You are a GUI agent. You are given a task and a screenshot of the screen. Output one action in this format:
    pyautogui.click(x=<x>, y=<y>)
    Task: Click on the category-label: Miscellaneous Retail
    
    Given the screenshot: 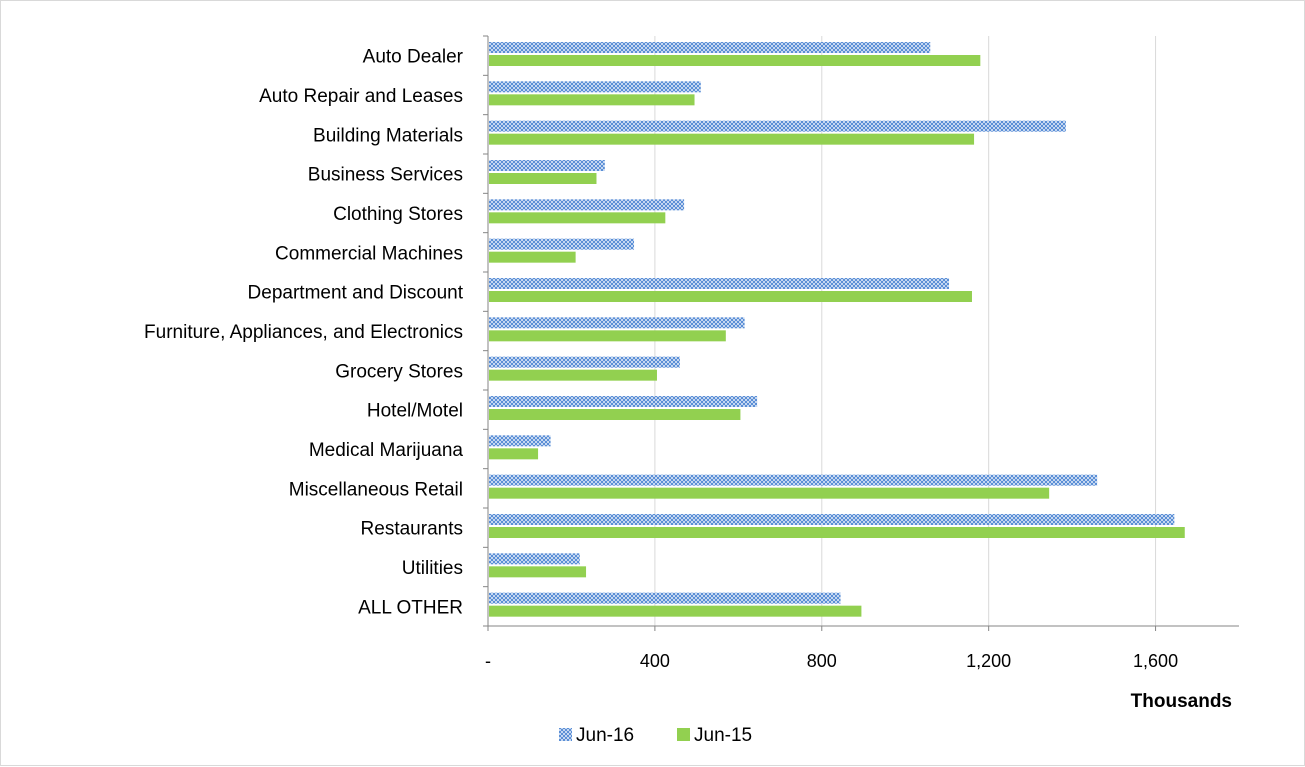 What is the action you would take?
    pyautogui.click(x=376, y=489)
    